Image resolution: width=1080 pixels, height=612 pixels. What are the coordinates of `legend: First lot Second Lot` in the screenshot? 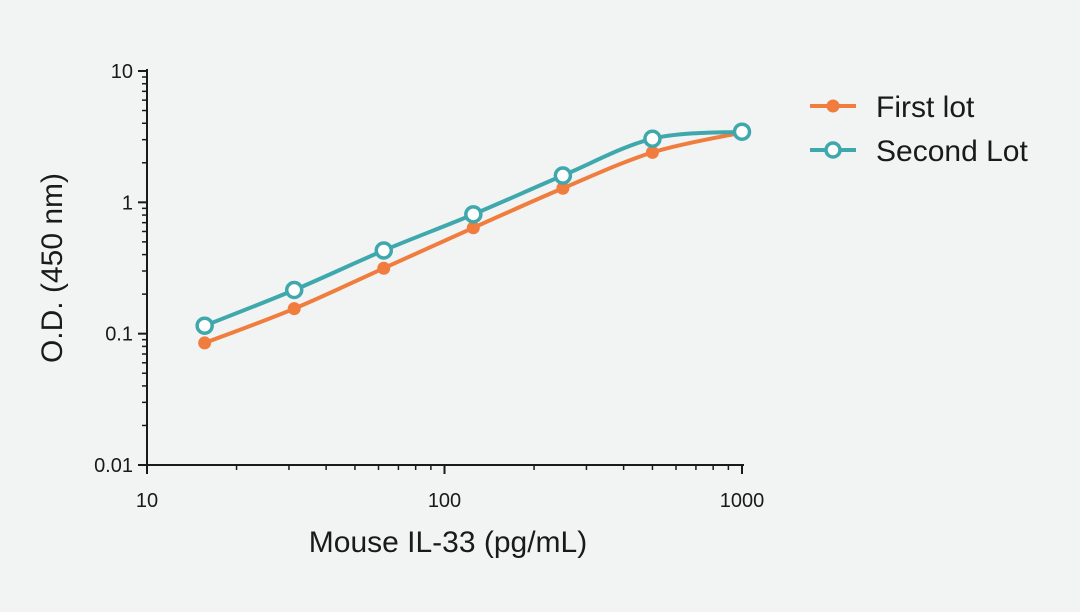 It's located at (919, 129).